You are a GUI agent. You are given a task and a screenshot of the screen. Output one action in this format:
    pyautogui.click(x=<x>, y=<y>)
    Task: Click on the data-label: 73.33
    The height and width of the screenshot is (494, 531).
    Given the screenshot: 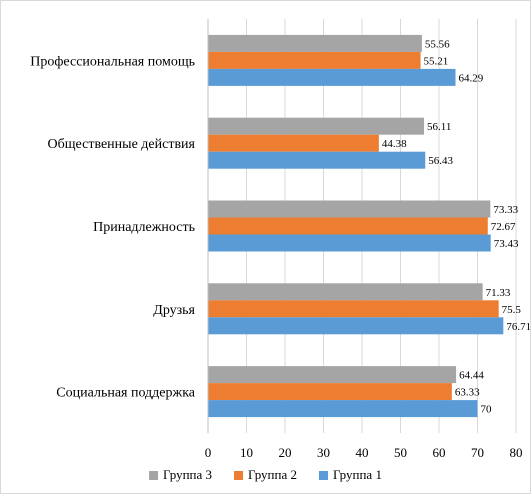 What is the action you would take?
    pyautogui.click(x=505, y=210)
    